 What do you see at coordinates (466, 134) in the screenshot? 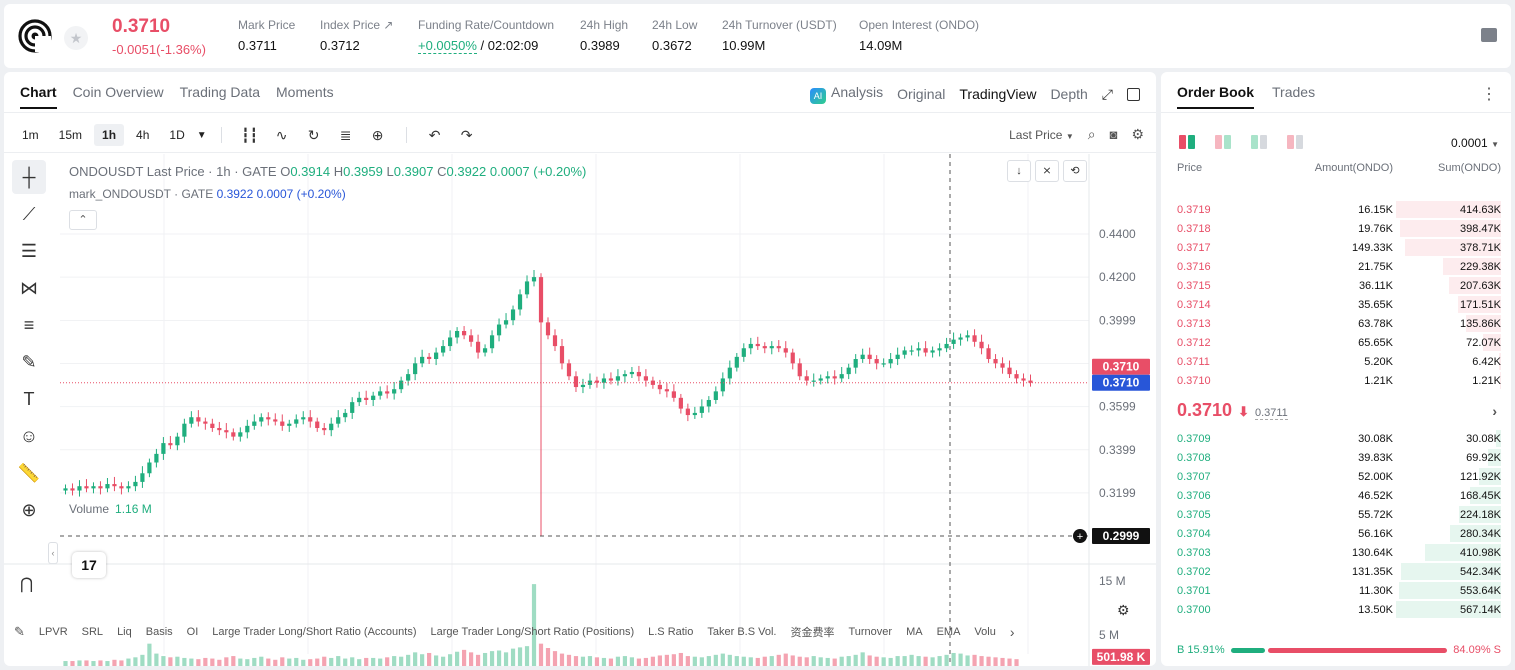
I see `redo-icon: ↷` at bounding box center [466, 134].